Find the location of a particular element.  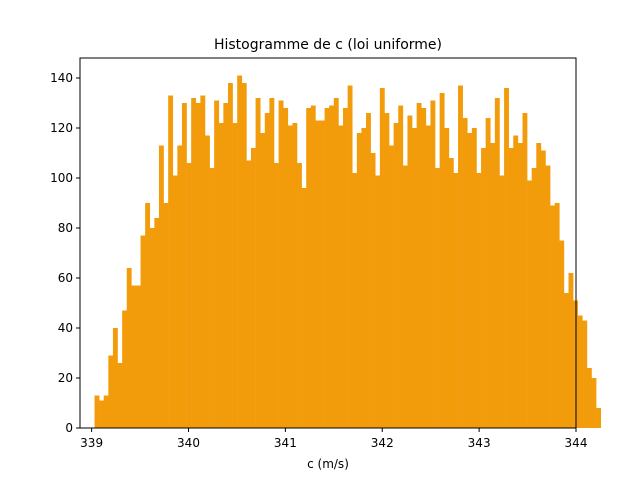

x-tick-label: 342 is located at coordinates (382, 443).